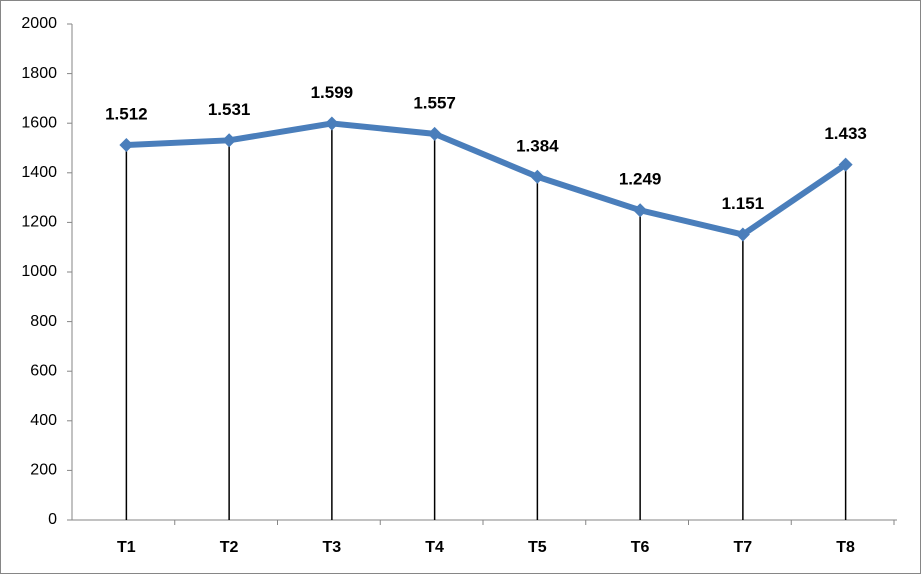 Image resolution: width=921 pixels, height=574 pixels. What do you see at coordinates (743, 547) in the screenshot?
I see `x-tick-label: T7` at bounding box center [743, 547].